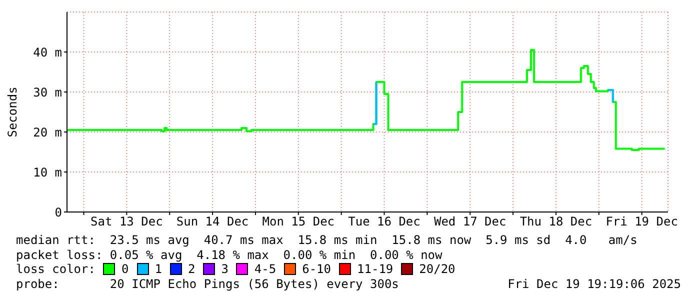  I want to click on x-tick-label: Wed 17 Dec, so click(470, 221).